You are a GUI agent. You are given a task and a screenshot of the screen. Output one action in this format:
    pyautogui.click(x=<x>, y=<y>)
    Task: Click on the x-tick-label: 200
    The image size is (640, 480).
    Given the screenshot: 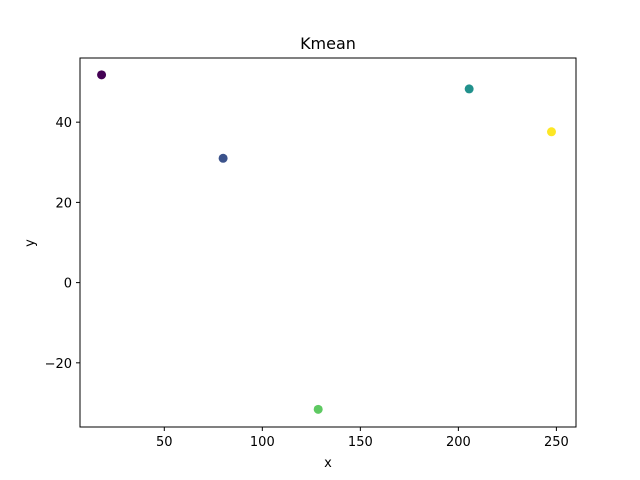 What is the action you would take?
    pyautogui.click(x=458, y=442)
    